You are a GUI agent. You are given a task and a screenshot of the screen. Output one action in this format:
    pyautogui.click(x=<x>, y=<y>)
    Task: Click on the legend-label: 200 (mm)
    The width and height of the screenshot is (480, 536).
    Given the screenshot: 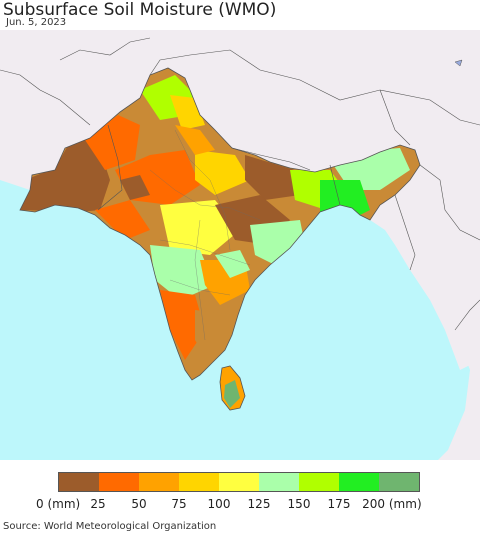 What is the action you would take?
    pyautogui.click(x=392, y=504)
    